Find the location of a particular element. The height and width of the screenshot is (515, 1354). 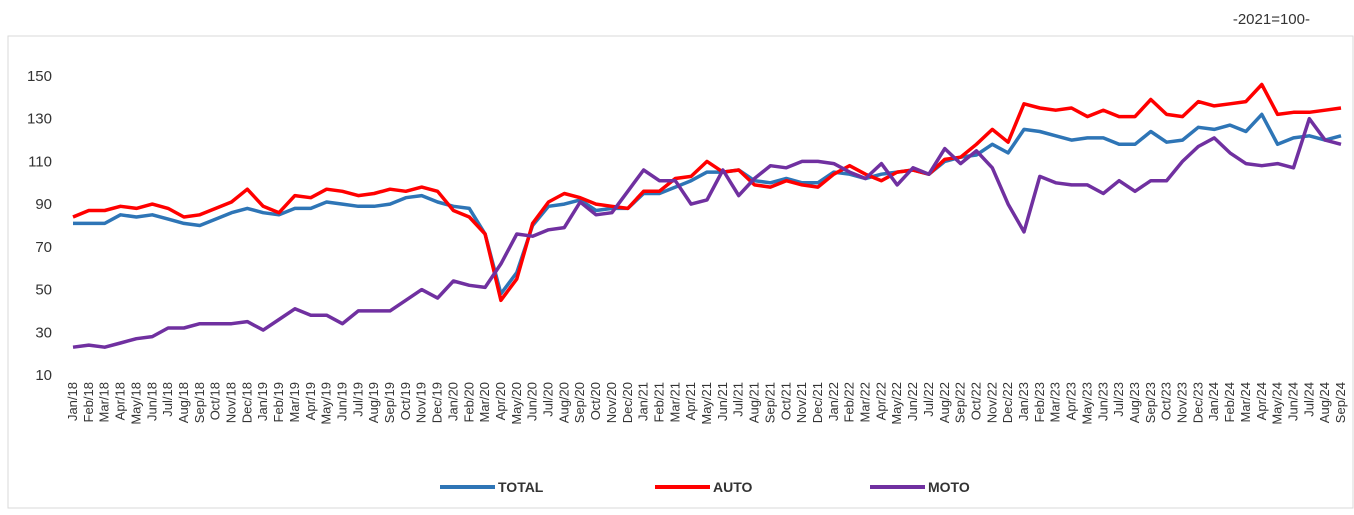

y-tick-label: 50 is located at coordinates (43, 290).